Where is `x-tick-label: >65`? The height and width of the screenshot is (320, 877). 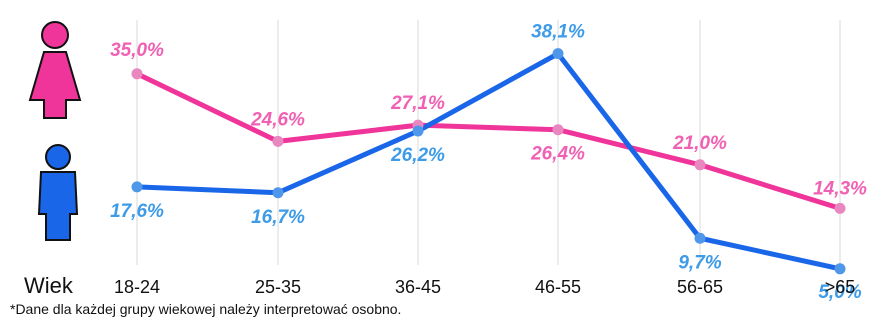
x-tick-label: >65 is located at coordinates (840, 287).